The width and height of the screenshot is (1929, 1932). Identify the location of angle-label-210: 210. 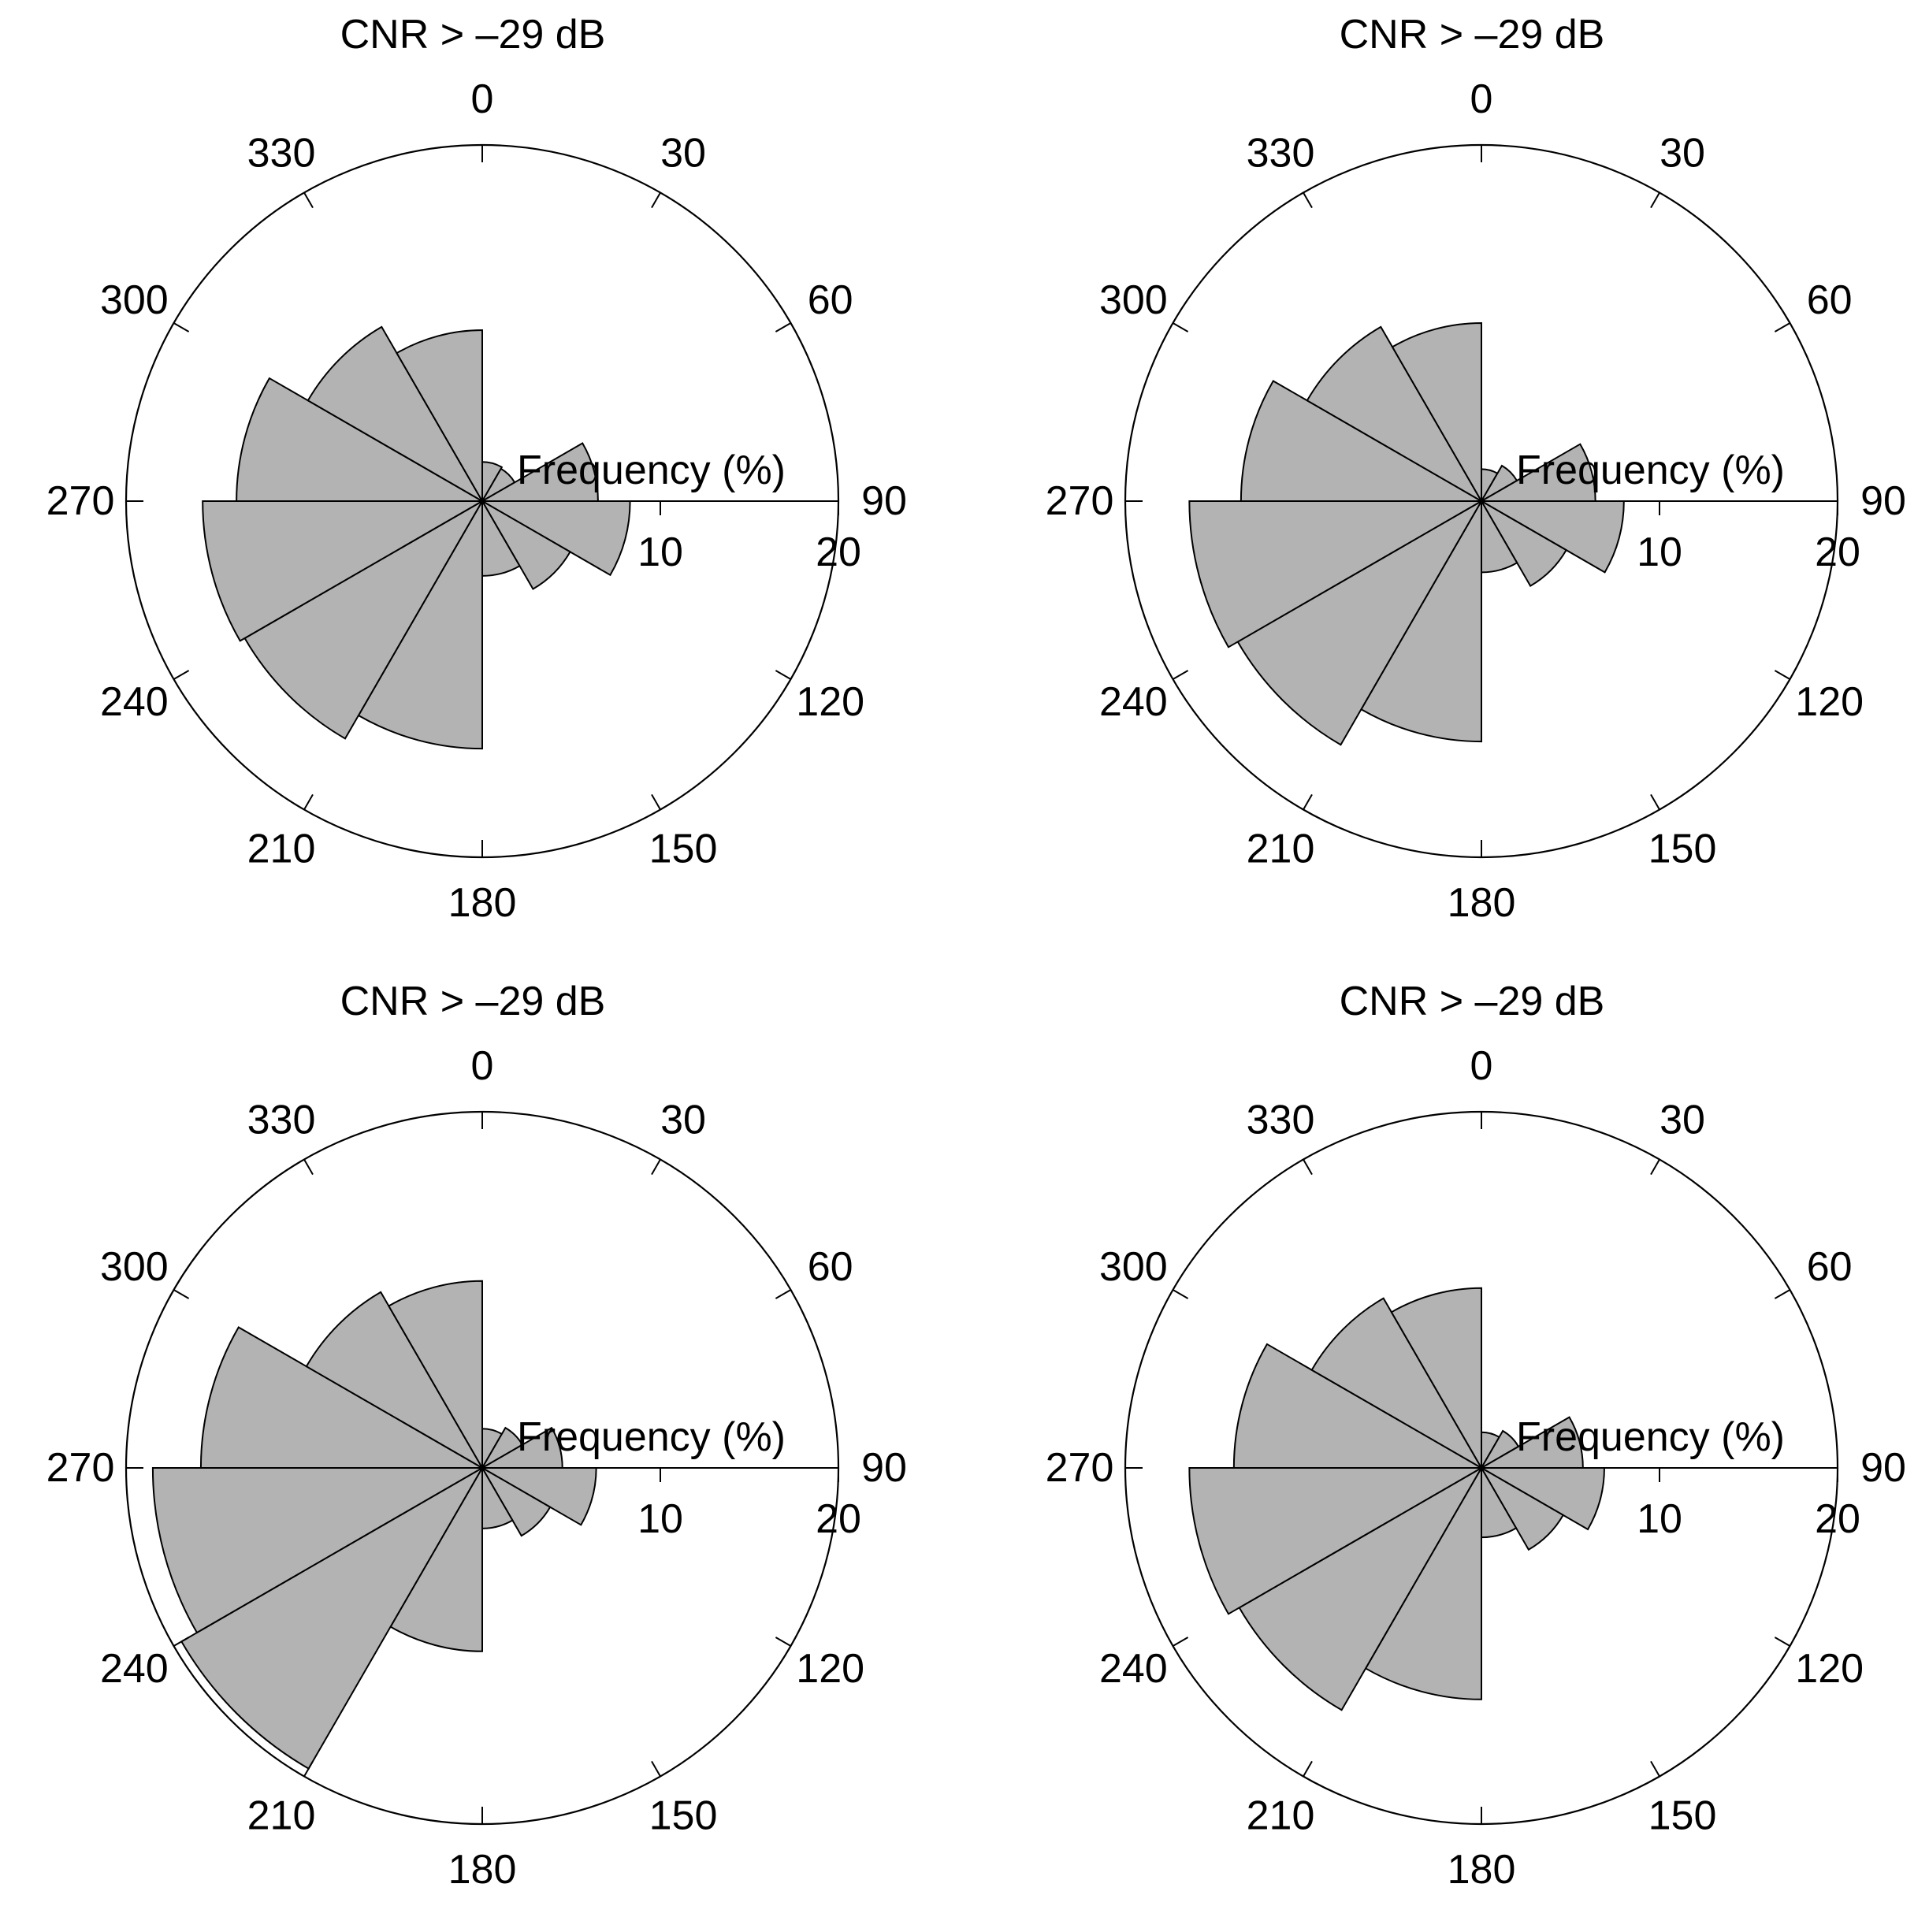
(1281, 849).